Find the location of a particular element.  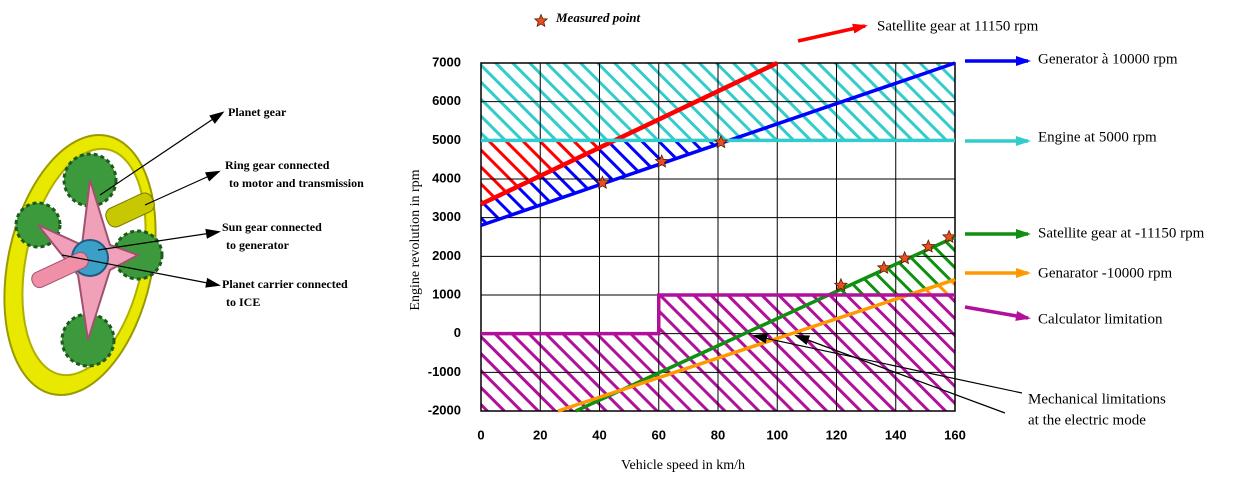

legend-label: Genarator -10000 rpm is located at coordinates (1105, 273).